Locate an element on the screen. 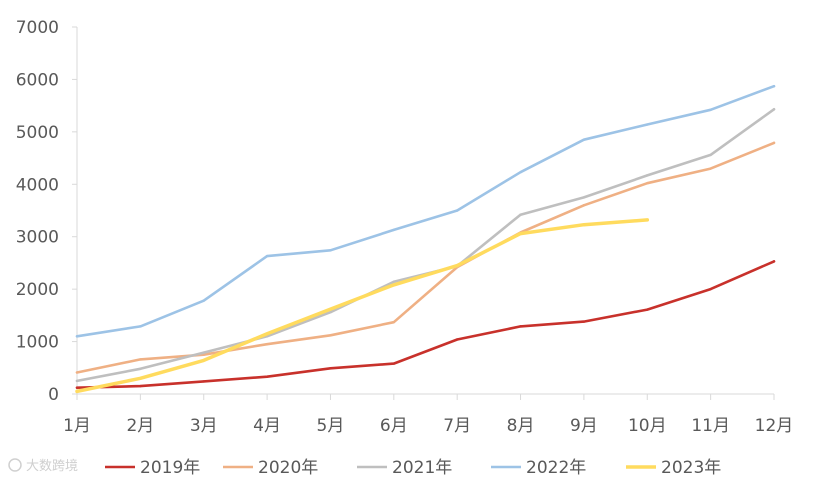 The height and width of the screenshot is (483, 818). legend-label: 2022年 is located at coordinates (556, 468).